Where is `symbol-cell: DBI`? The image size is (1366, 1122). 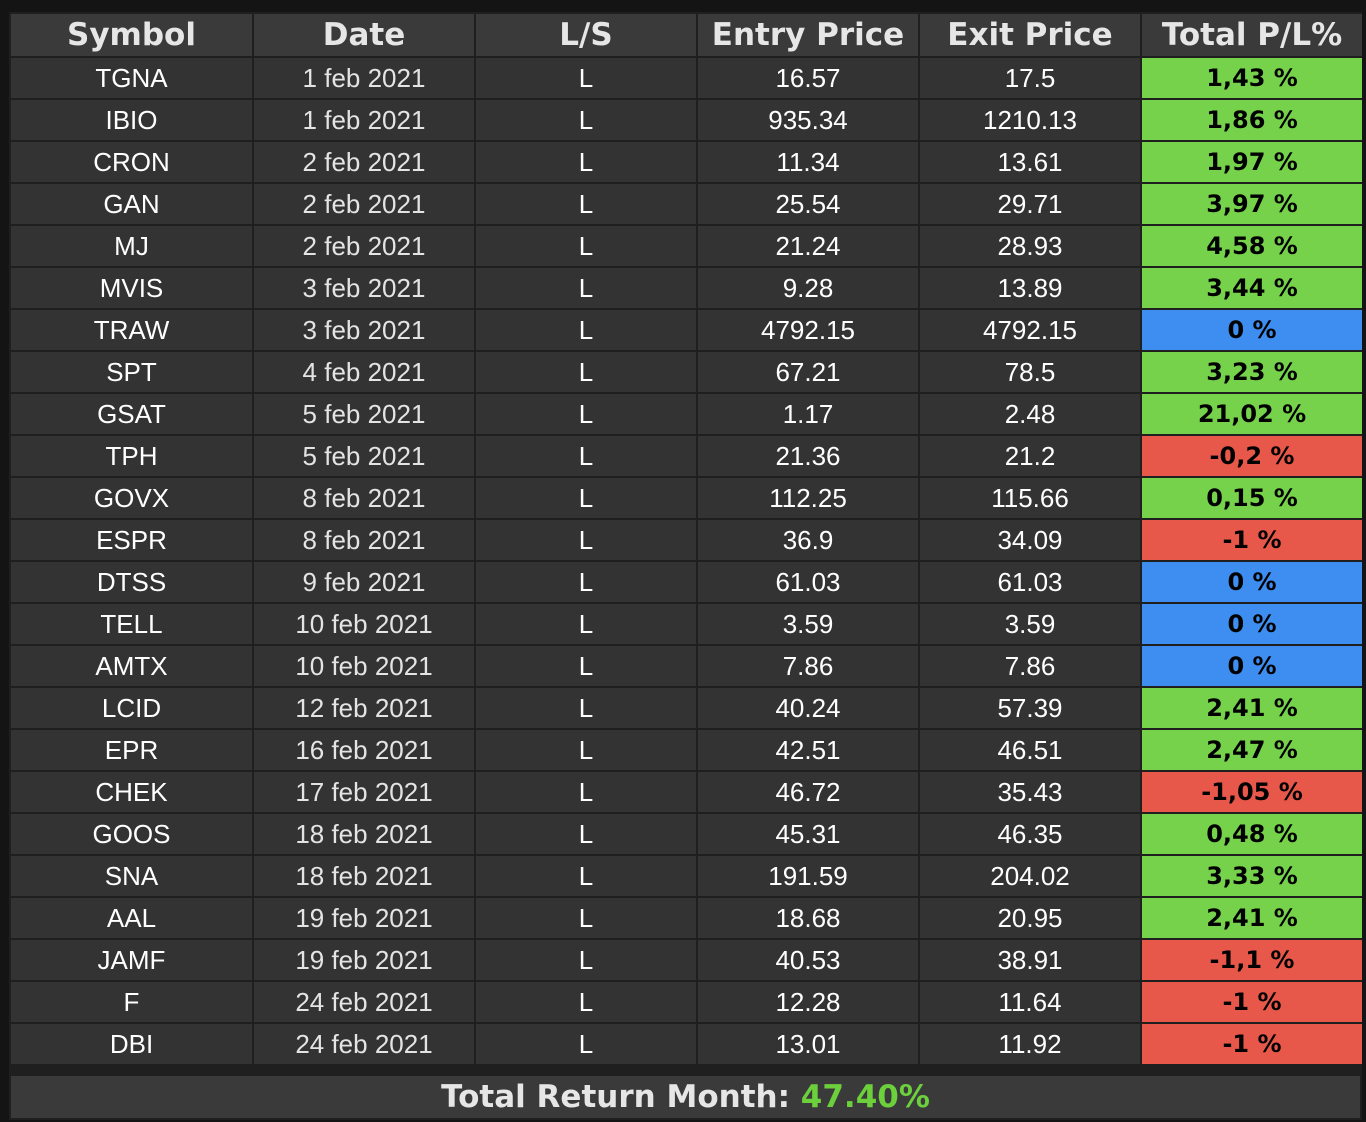
symbol-cell: DBI is located at coordinates (131, 1044).